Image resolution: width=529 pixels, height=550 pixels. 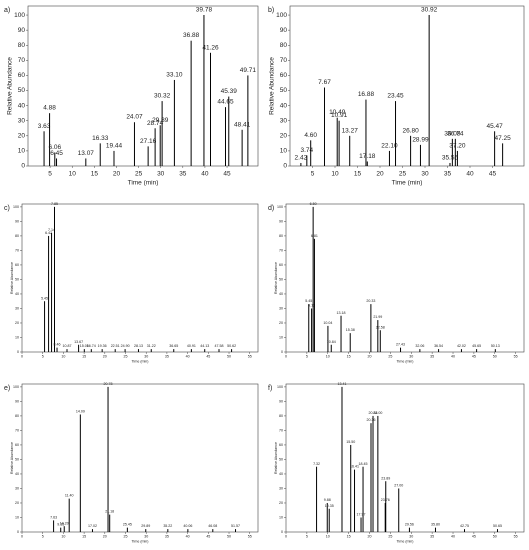 What do you see at coordinates (301, 157) in the screenshot?
I see `peak-label: 2.42` at bounding box center [301, 157].